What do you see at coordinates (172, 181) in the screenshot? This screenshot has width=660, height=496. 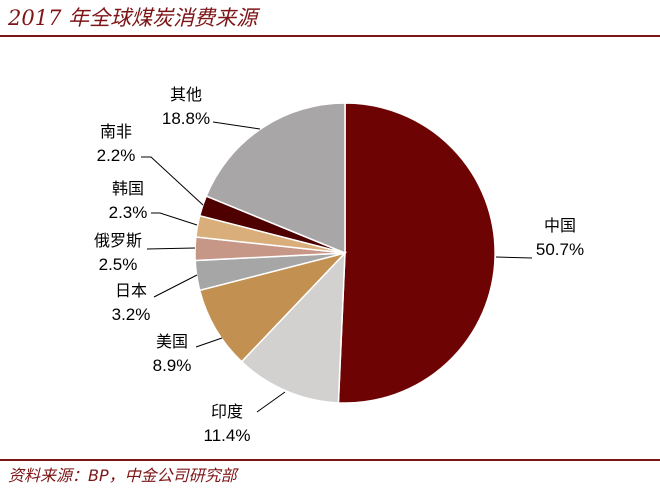 I see `leader-line-south-africa` at bounding box center [172, 181].